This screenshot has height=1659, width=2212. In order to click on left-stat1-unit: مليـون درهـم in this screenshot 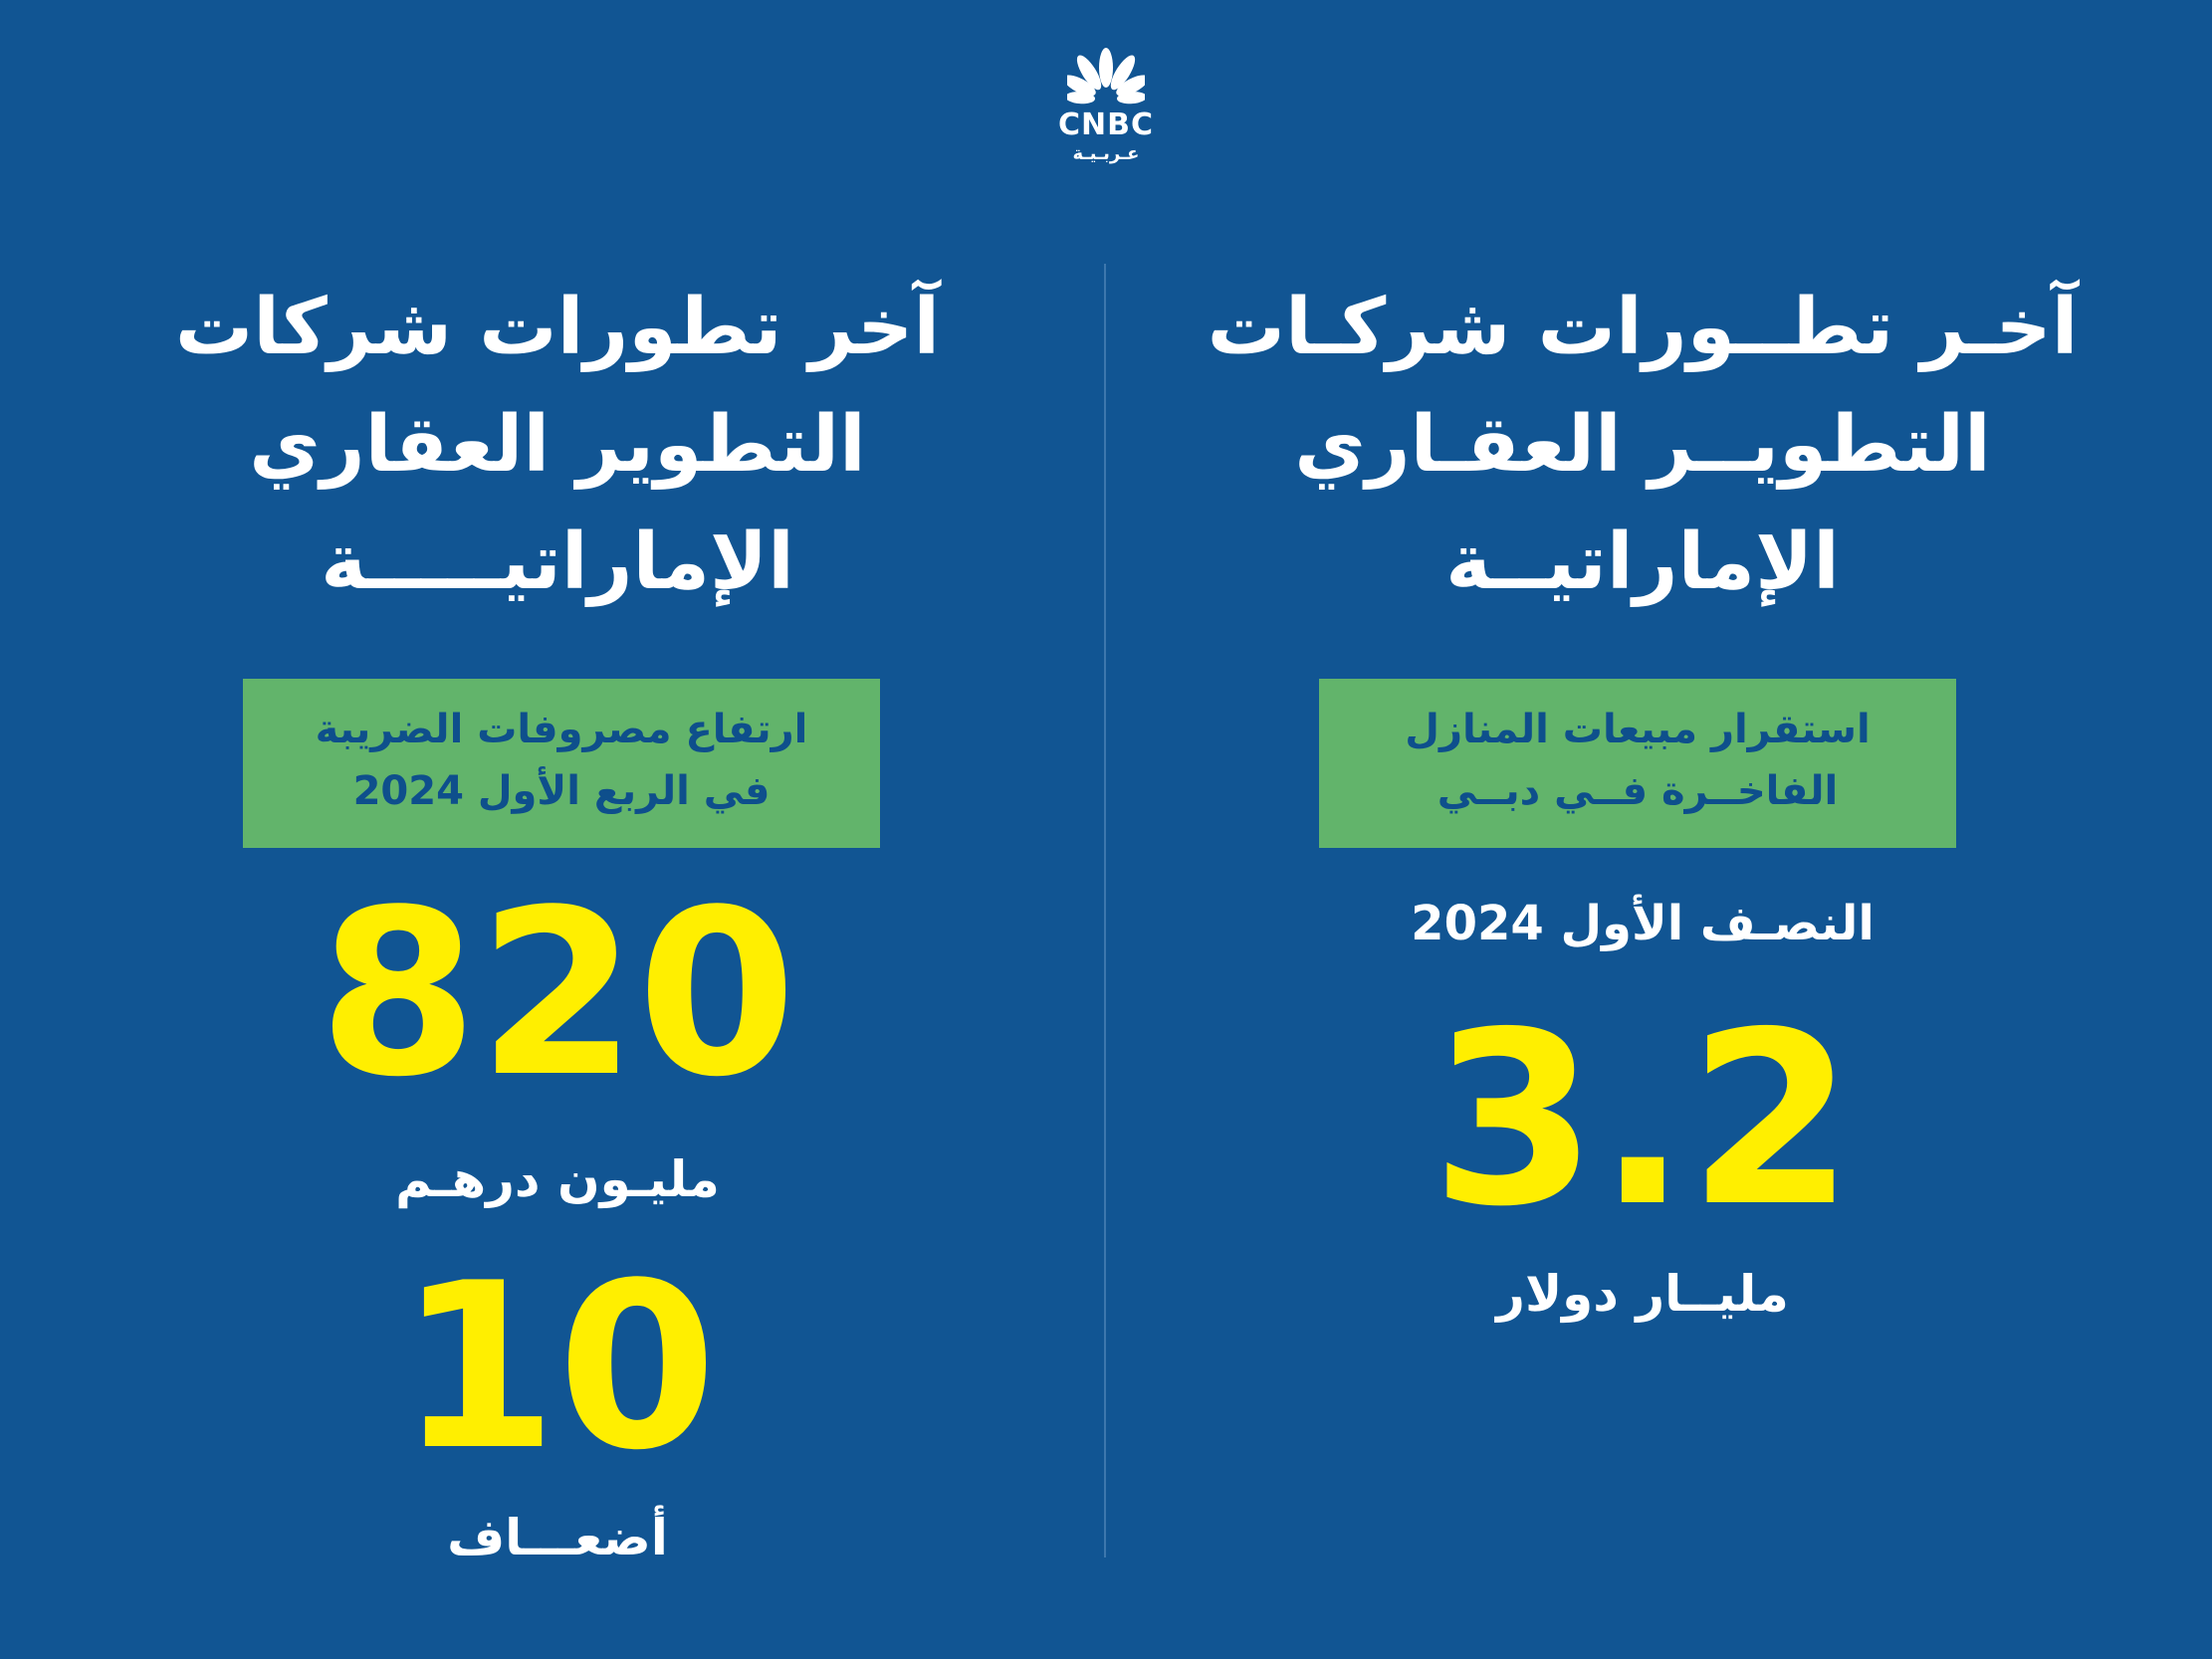, I will do `click(557, 1179)`.